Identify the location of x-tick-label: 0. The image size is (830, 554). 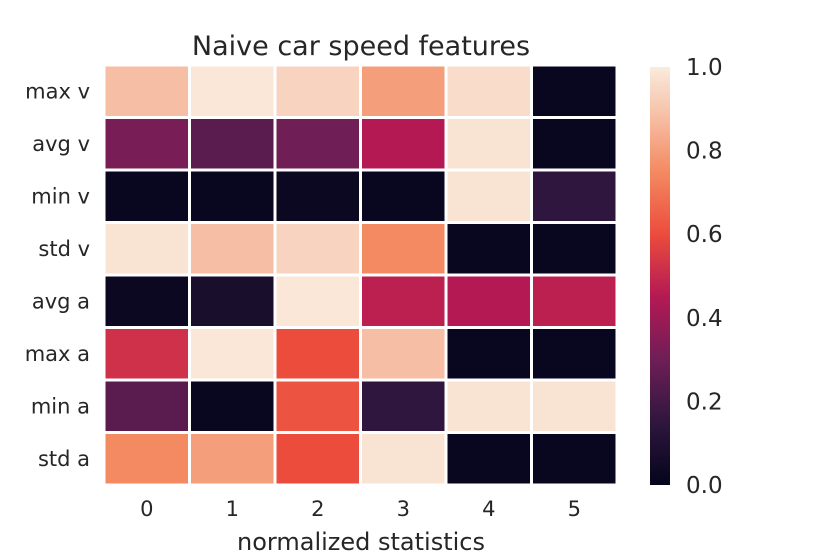
(146, 509).